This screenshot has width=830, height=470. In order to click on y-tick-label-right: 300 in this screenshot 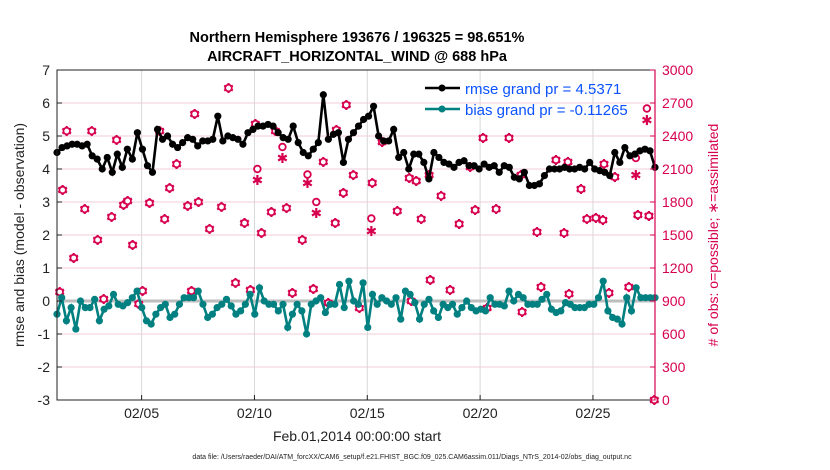, I will do `click(674, 367)`.